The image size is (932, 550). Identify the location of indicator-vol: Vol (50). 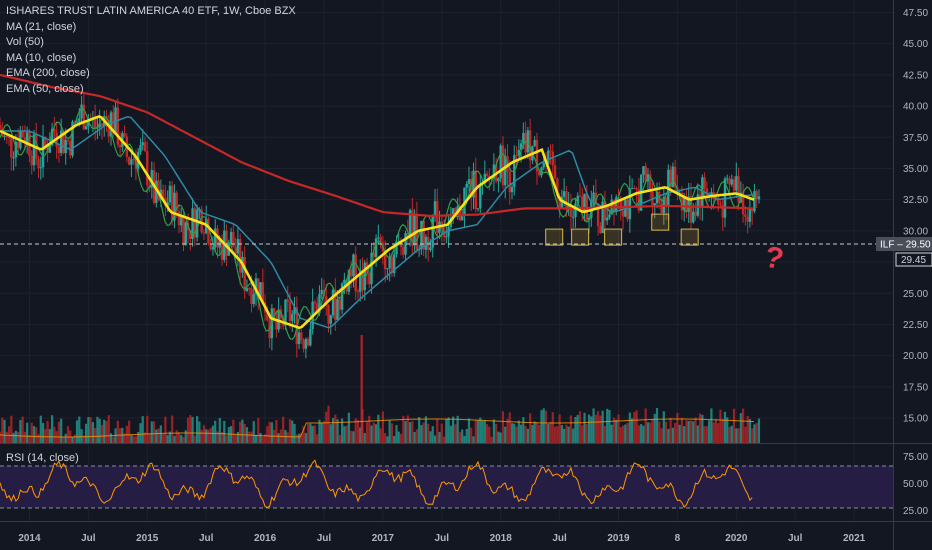
(25, 42).